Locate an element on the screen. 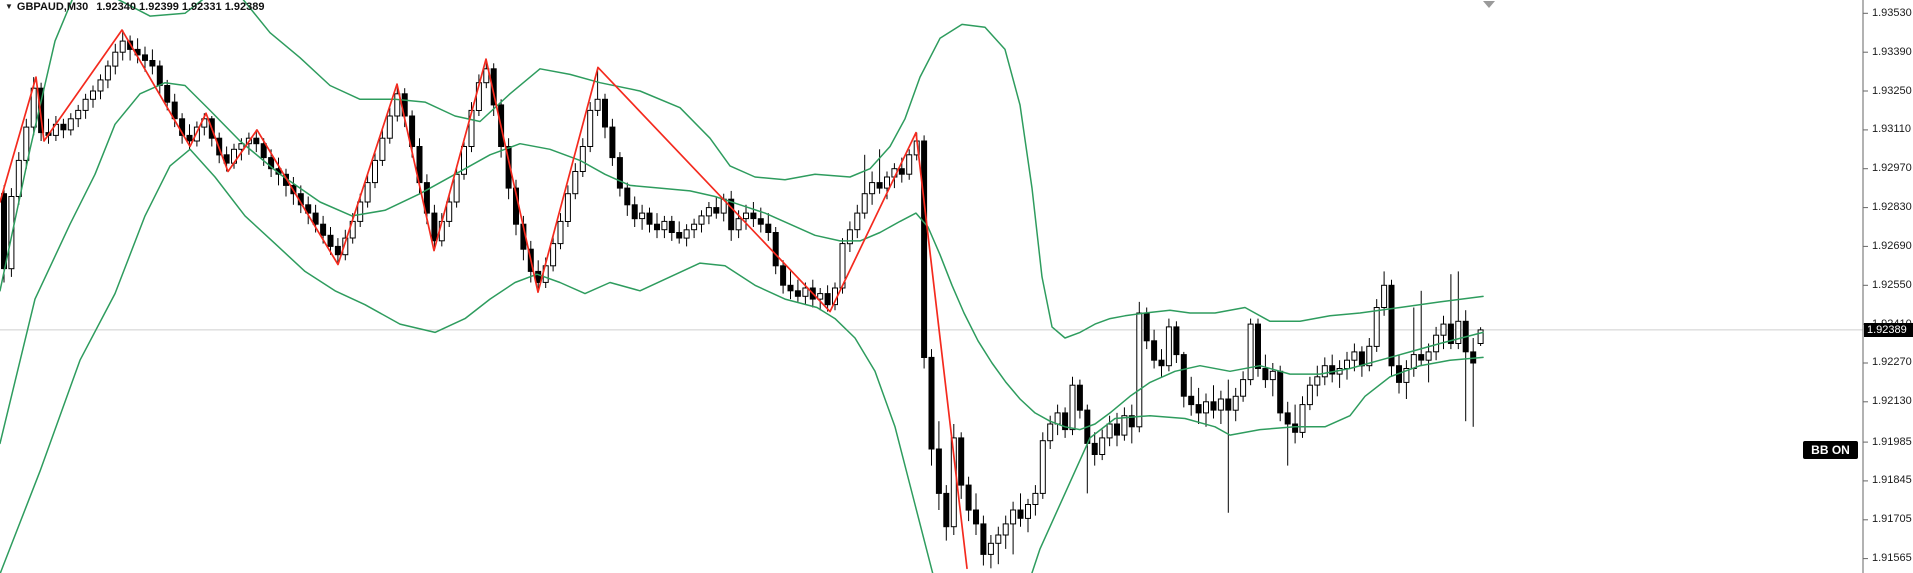 This screenshot has height=573, width=1913. bb-toggle-button: BB ON is located at coordinates (1830, 450).